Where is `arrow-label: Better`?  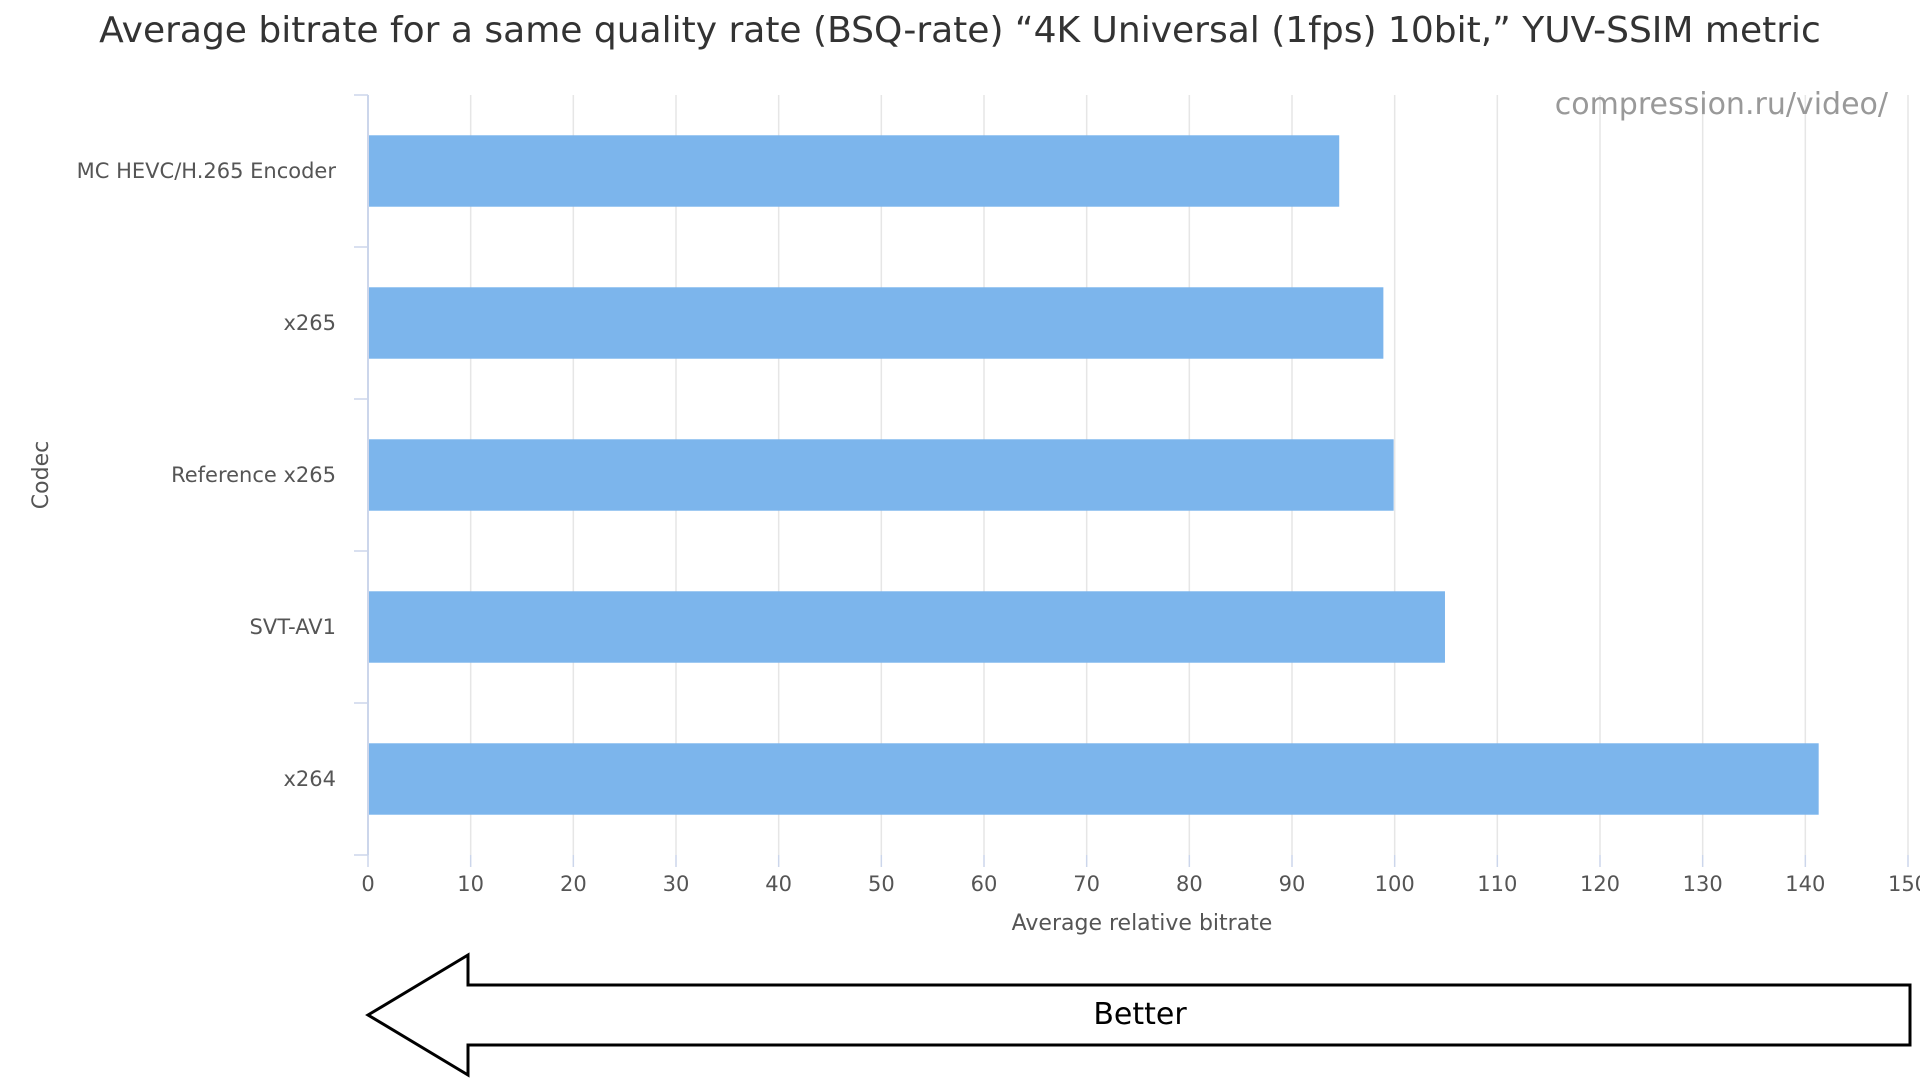
arrow-label: Better is located at coordinates (1140, 1014).